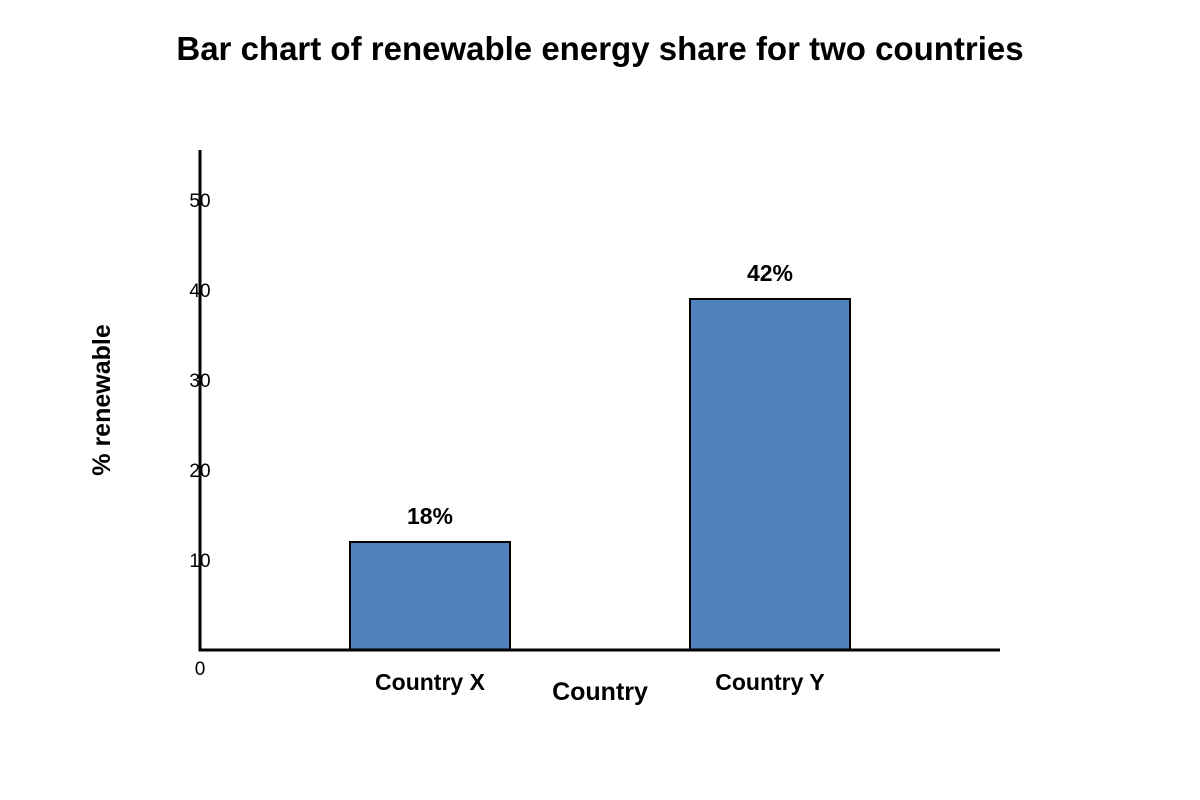  Describe the element at coordinates (600, 692) in the screenshot. I see `x-axis-label: Country` at that location.